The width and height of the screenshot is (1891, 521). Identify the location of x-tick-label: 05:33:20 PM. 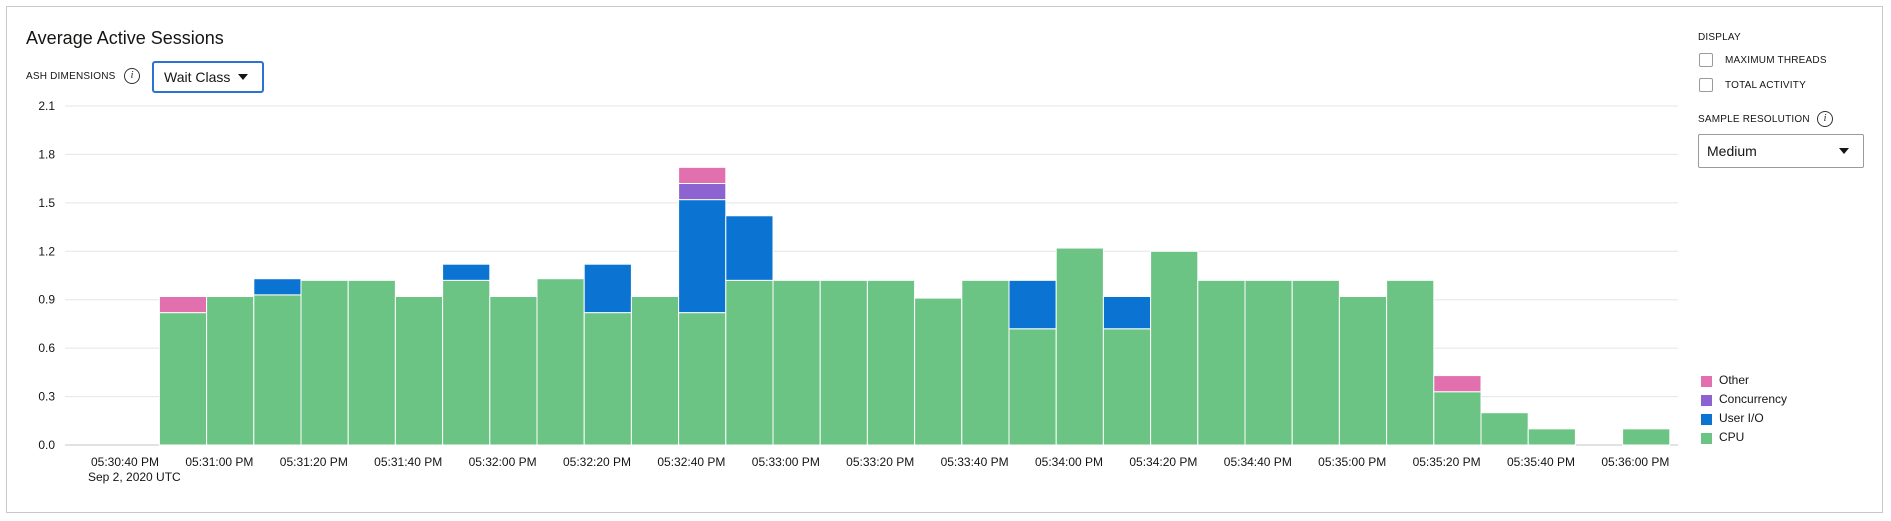
(880, 462).